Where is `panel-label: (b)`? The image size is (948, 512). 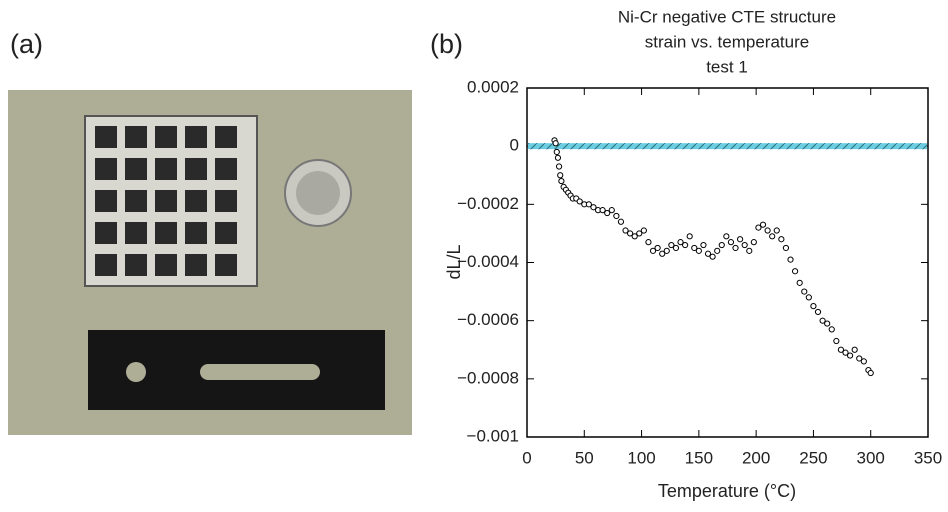 panel-label: (b) is located at coordinates (446, 44).